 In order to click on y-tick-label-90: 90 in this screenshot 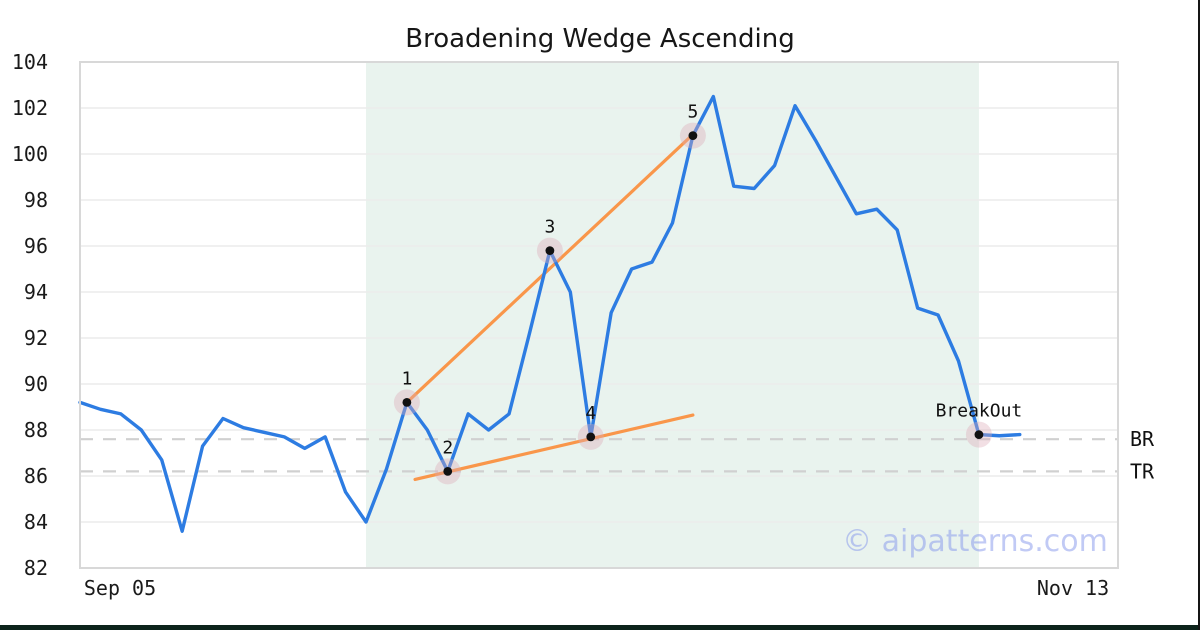, I will do `click(36, 384)`.